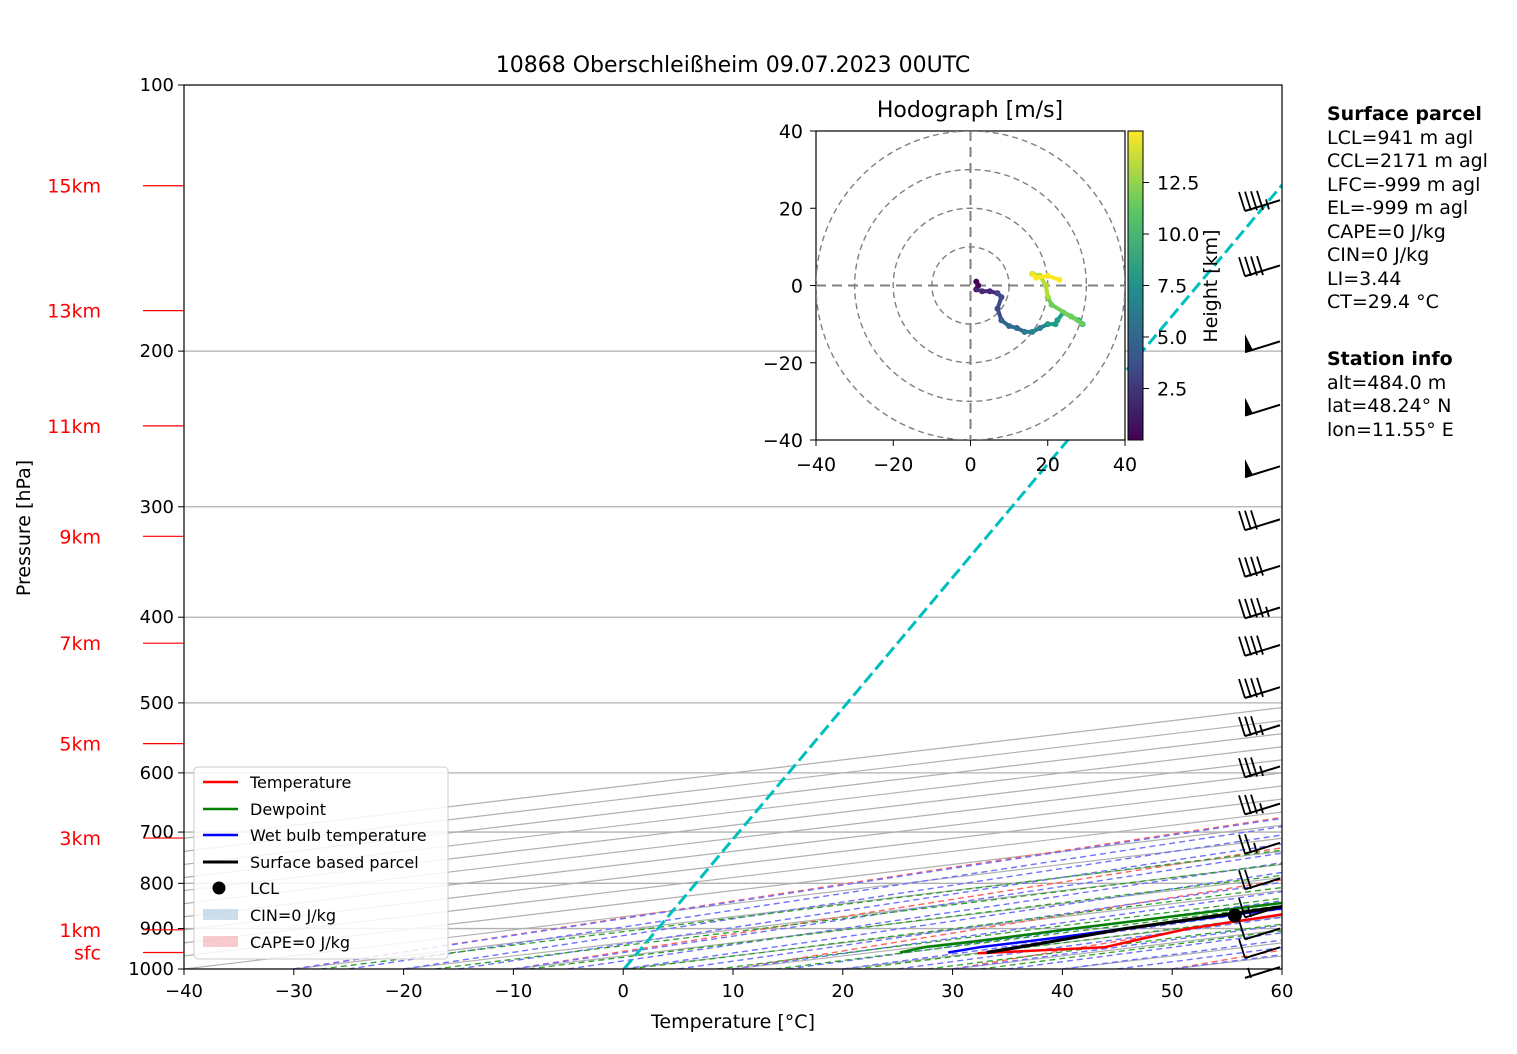 The width and height of the screenshot is (1517, 1054). What do you see at coordinates (300, 782) in the screenshot?
I see `legend-label-temperature: Temperature` at bounding box center [300, 782].